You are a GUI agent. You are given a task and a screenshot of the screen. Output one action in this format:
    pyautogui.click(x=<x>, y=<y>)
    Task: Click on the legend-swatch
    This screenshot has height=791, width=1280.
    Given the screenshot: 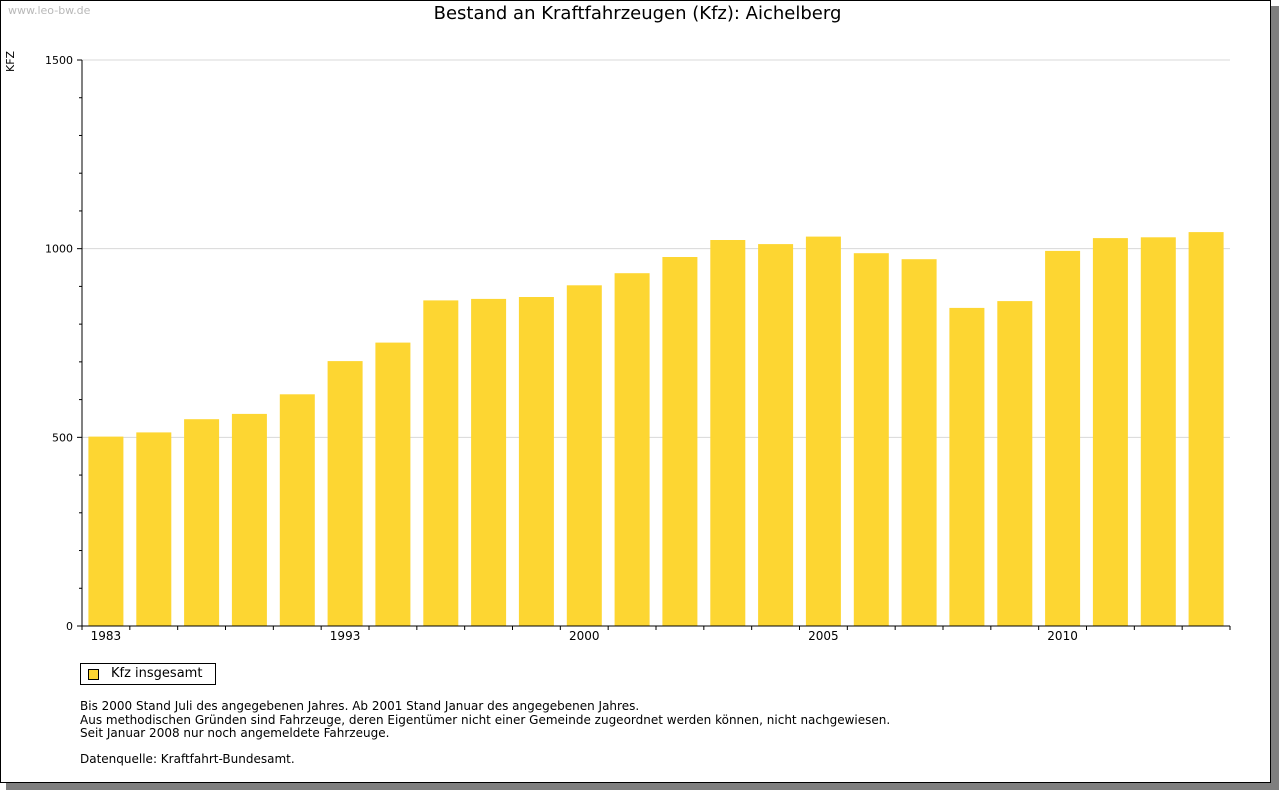 What is the action you would take?
    pyautogui.click(x=93, y=674)
    